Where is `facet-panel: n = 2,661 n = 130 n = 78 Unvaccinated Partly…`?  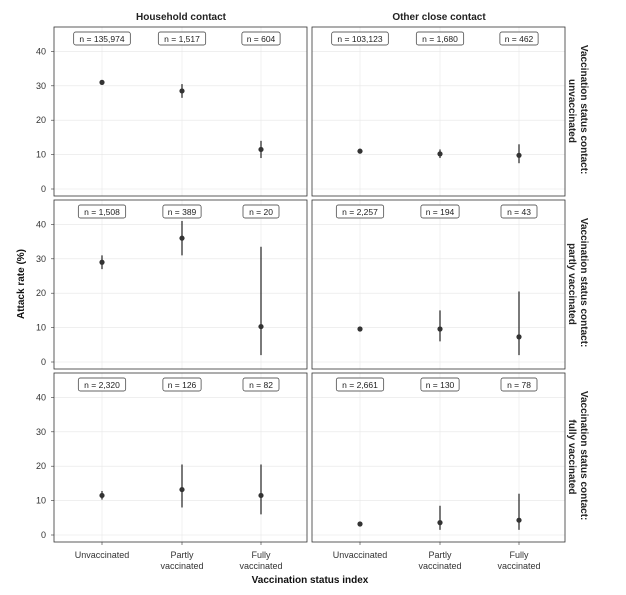
facet-panel: n = 2,661 n = 130 n = 78 Unvaccinated Partly… is located at coordinates (438, 471).